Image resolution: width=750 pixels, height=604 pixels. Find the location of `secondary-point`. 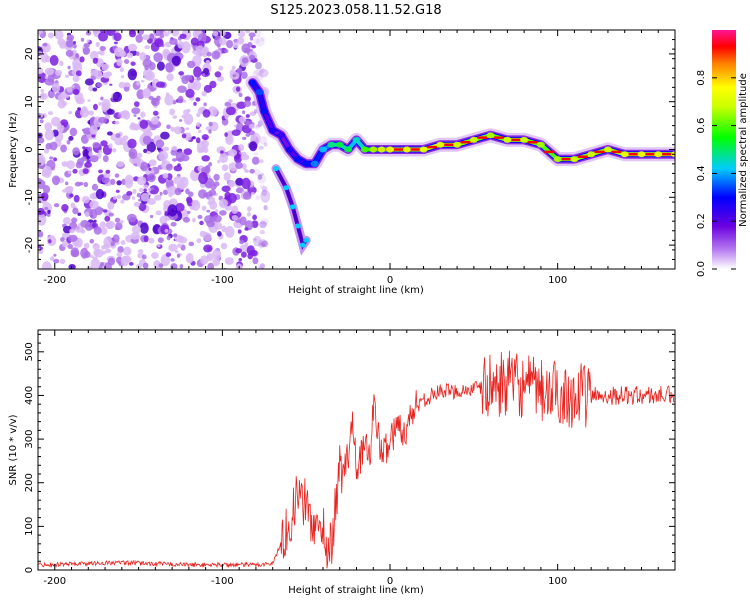

secondary-point is located at coordinates (302, 245).